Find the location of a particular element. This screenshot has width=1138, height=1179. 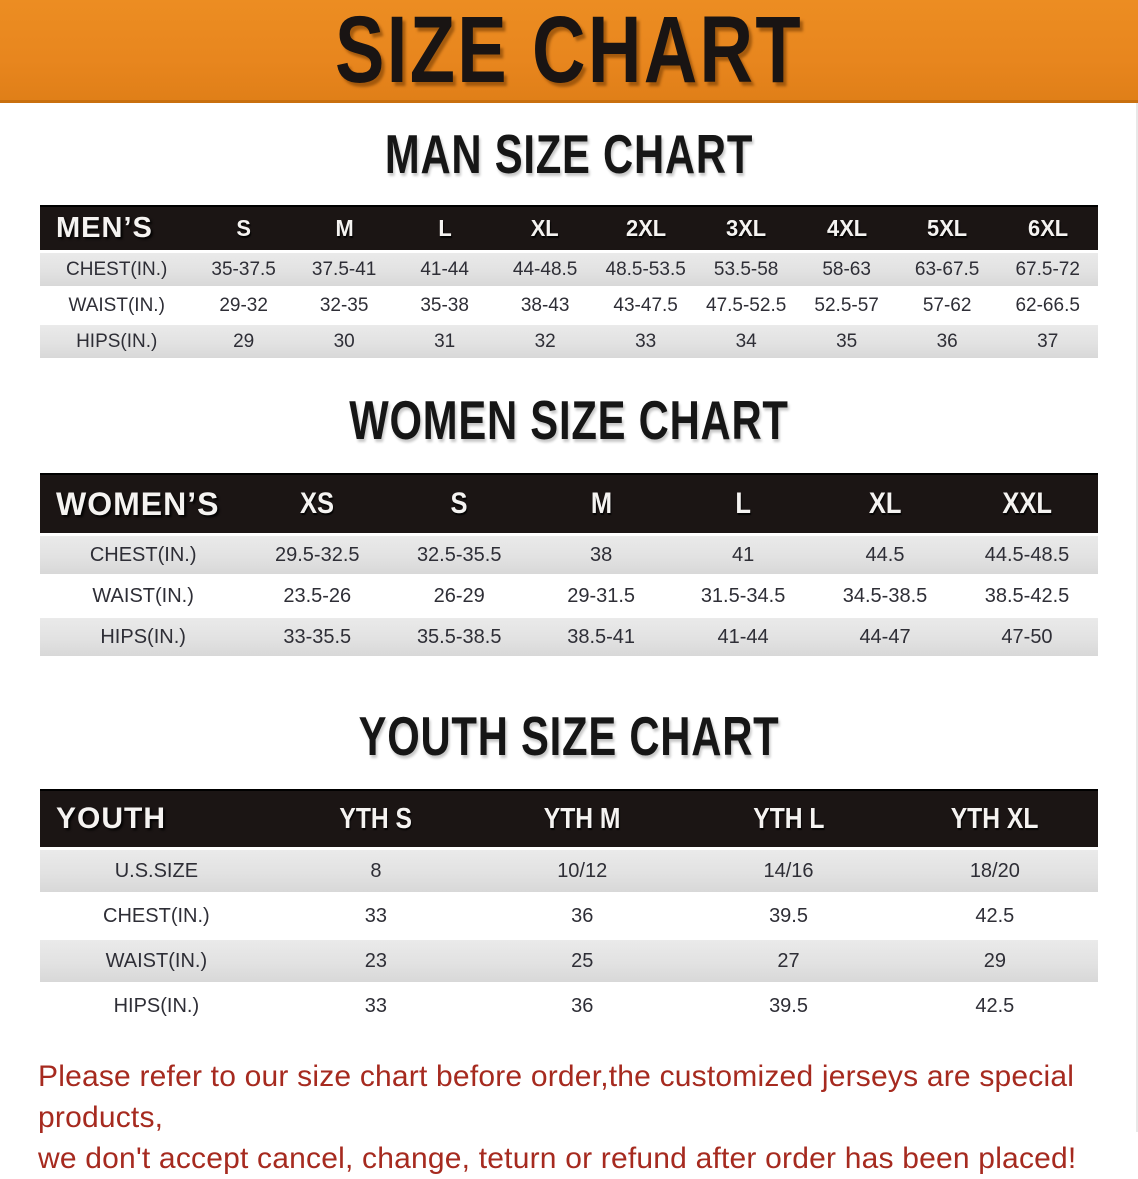

measurement-value-cell: 47.5-52.5 is located at coordinates (746, 305).